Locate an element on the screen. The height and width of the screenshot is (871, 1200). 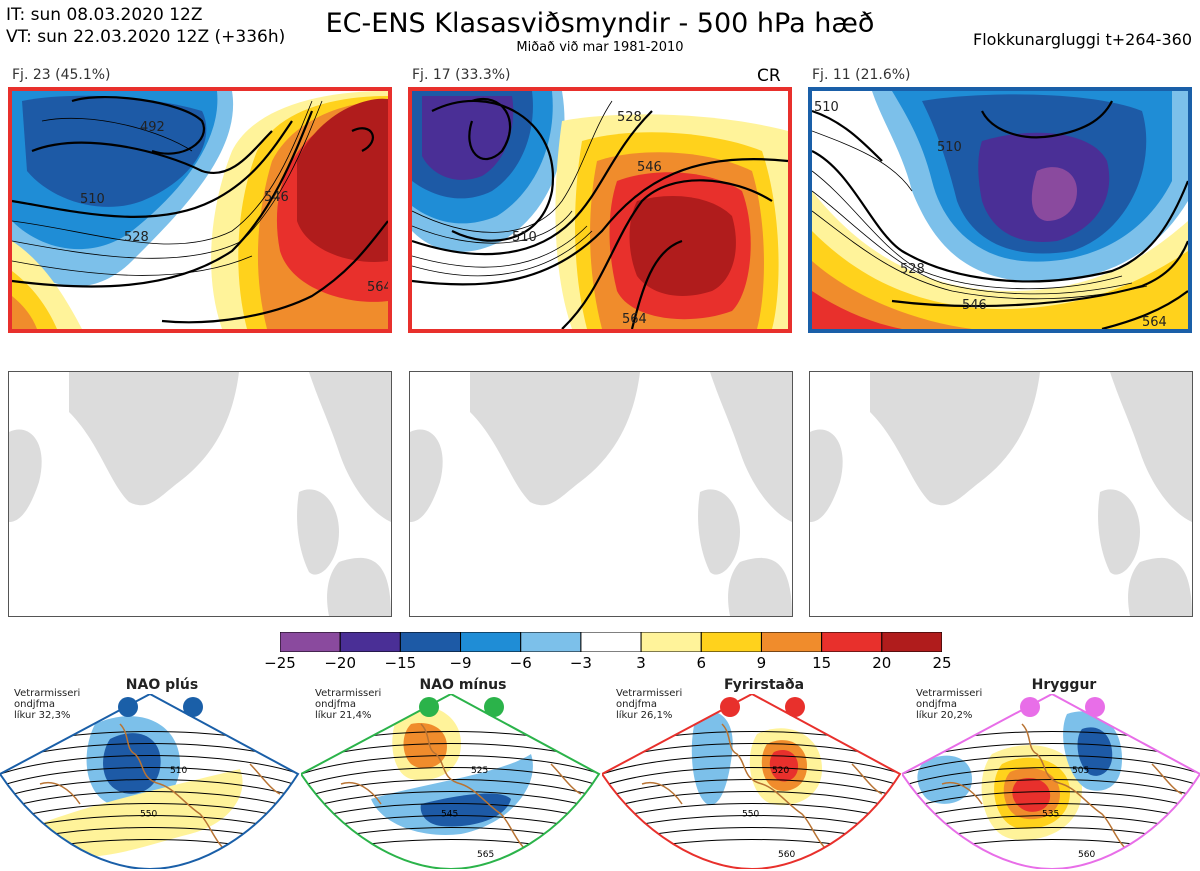
page-title: EC-ENS Klasasviðsmyndir - 500 hPa hæð is located at coordinates (600, 23).